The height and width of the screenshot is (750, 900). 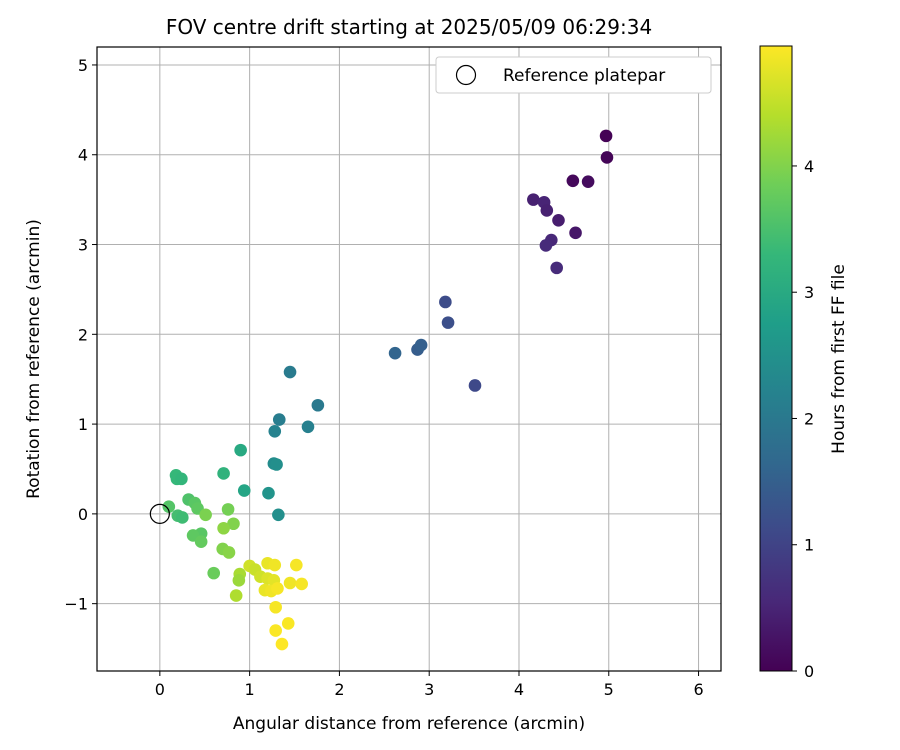 I want to click on x-tick-label: 2, so click(x=339, y=689).